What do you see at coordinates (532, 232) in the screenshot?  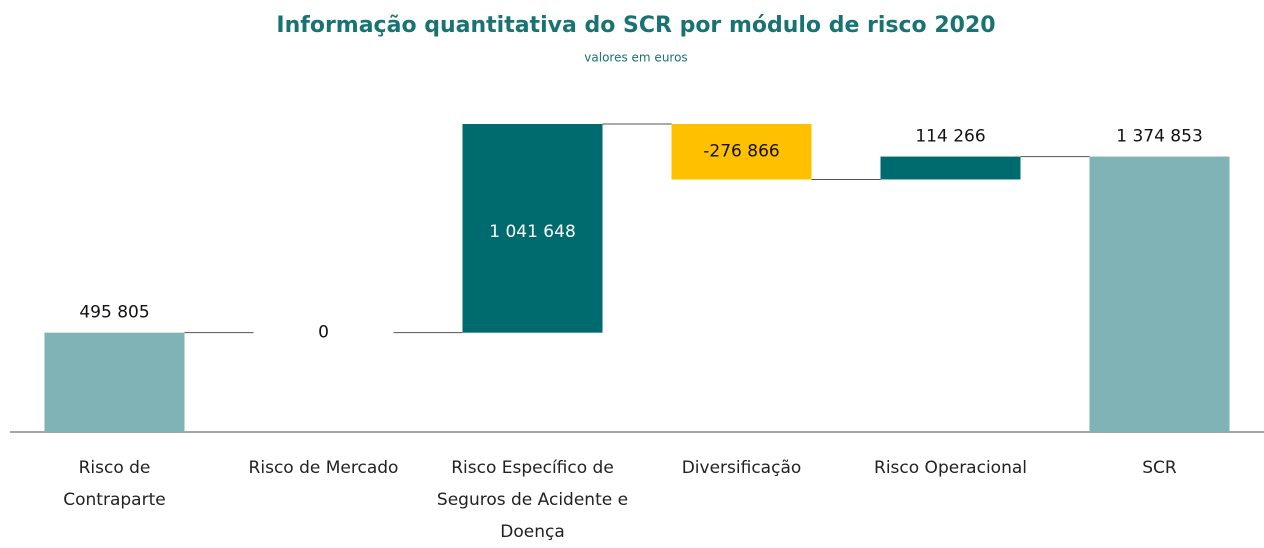 I see `value-label: 1 041 648` at bounding box center [532, 232].